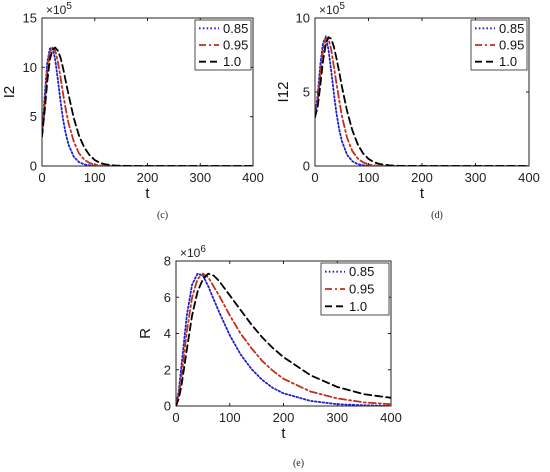 The height and width of the screenshot is (472, 550). I want to click on legend: 0.85 0.95 1.0, so click(355, 289).